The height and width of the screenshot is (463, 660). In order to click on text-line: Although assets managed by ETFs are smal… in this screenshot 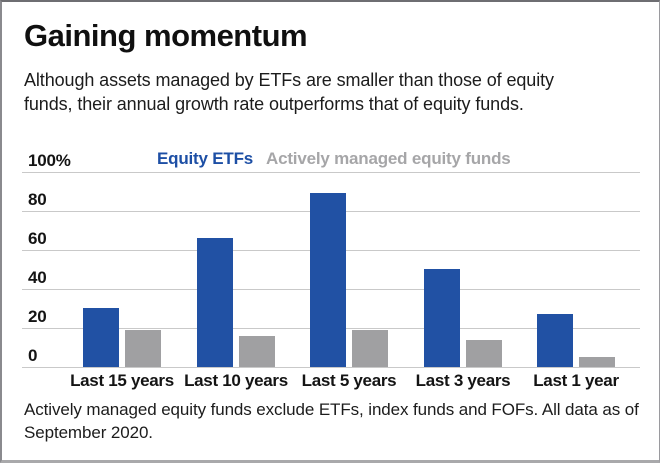, I will do `click(289, 80)`.